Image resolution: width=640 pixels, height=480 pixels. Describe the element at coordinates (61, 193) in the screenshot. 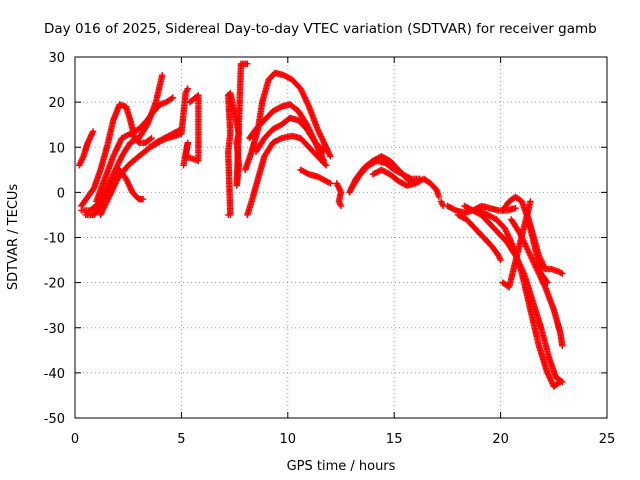

I see `y-tick-label: 0` at that location.